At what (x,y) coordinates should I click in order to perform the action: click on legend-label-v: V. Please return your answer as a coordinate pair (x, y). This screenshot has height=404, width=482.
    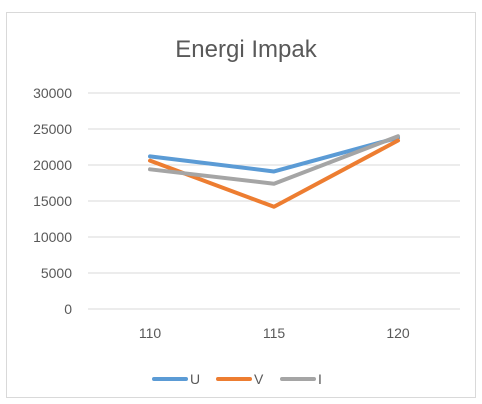
    Looking at the image, I should click on (259, 379).